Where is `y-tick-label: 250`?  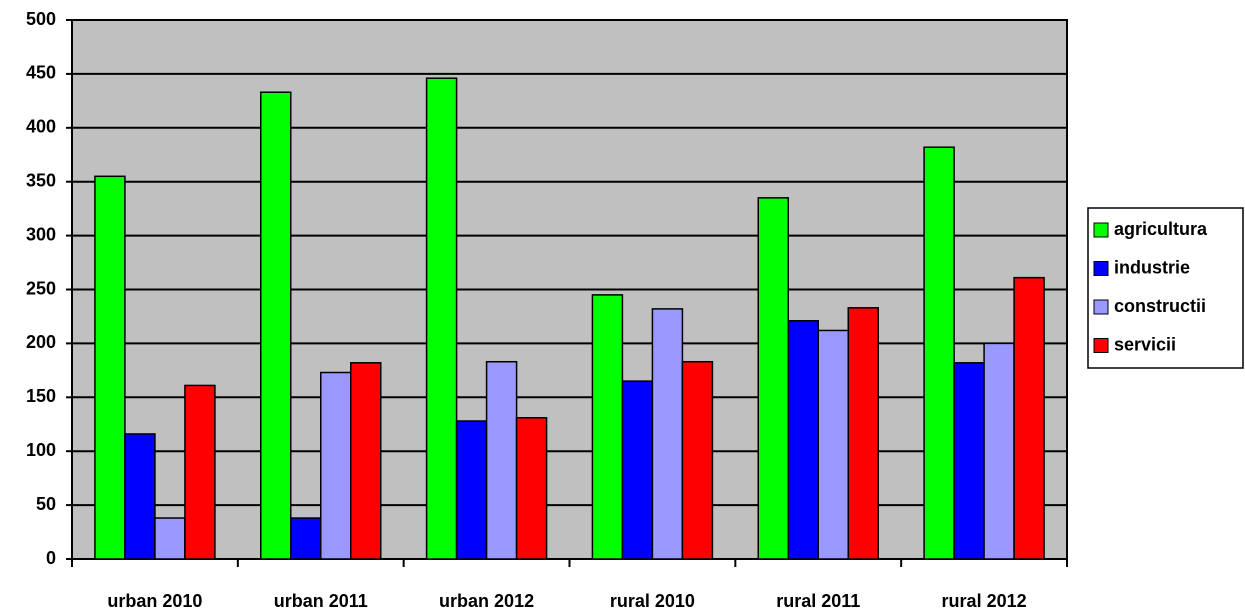
y-tick-label: 250 is located at coordinates (41, 288).